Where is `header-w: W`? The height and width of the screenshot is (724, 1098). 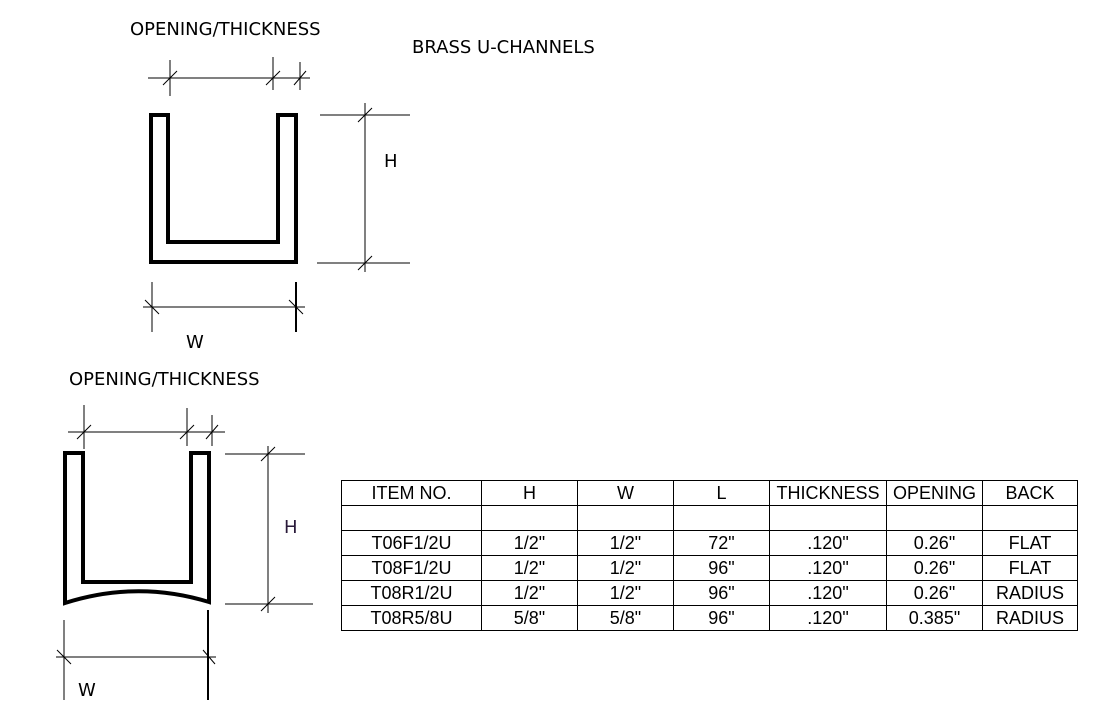 header-w: W is located at coordinates (625, 493).